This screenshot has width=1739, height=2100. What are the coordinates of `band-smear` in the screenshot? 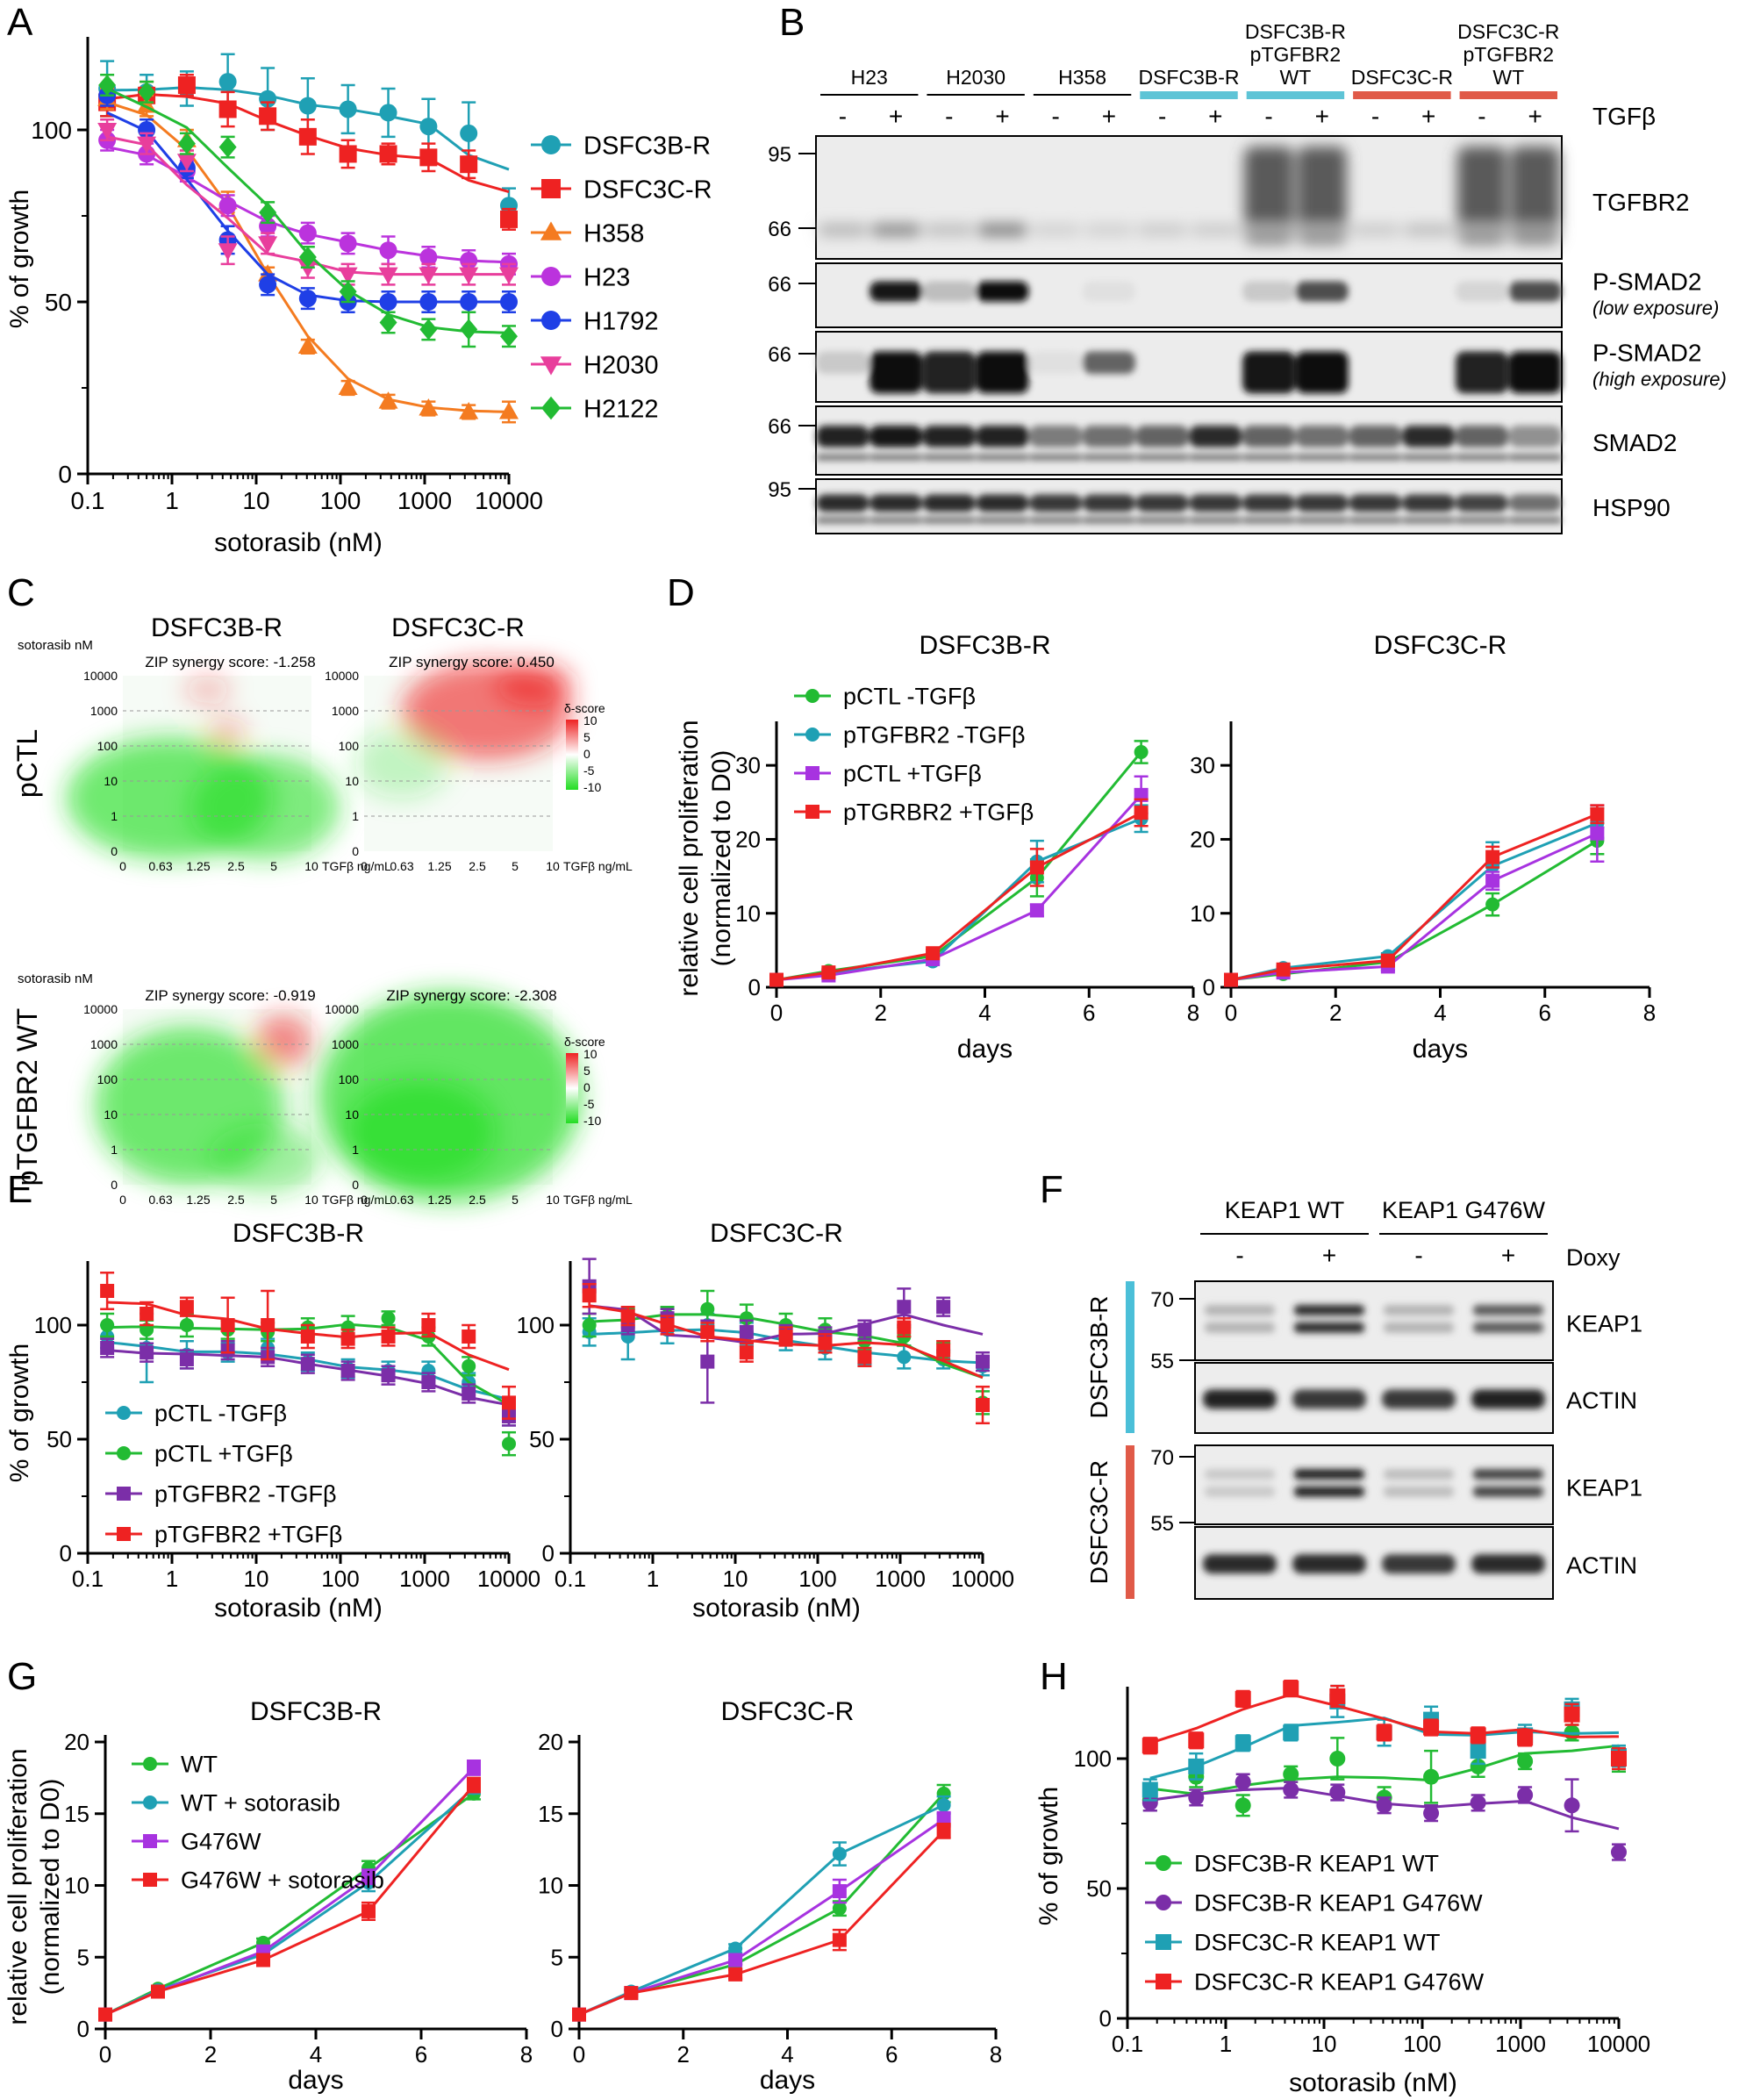 It's located at (1322, 195).